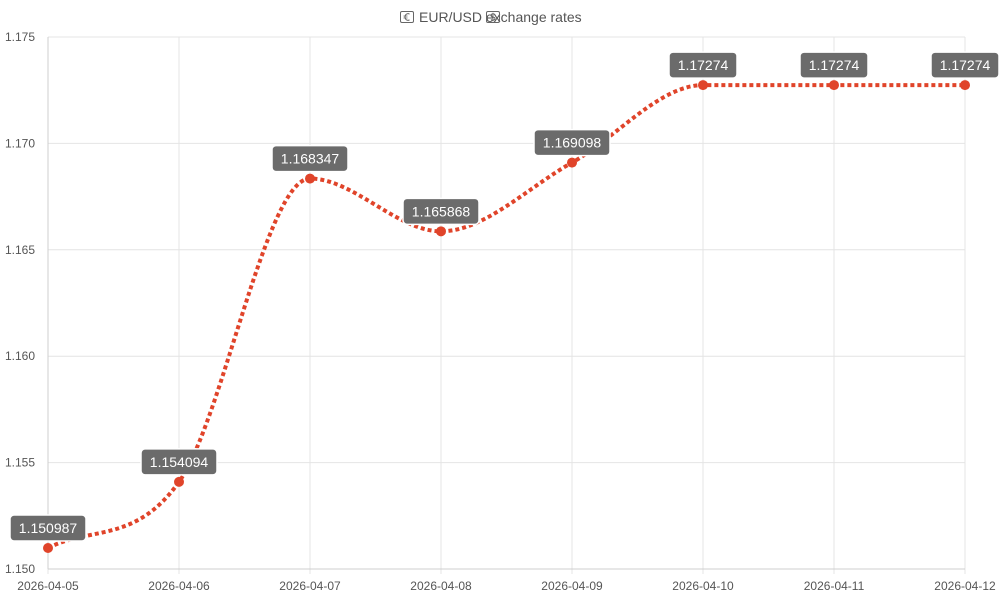 The image size is (1000, 600). I want to click on chart-title: EUR/USD exchange rates, so click(500, 17).